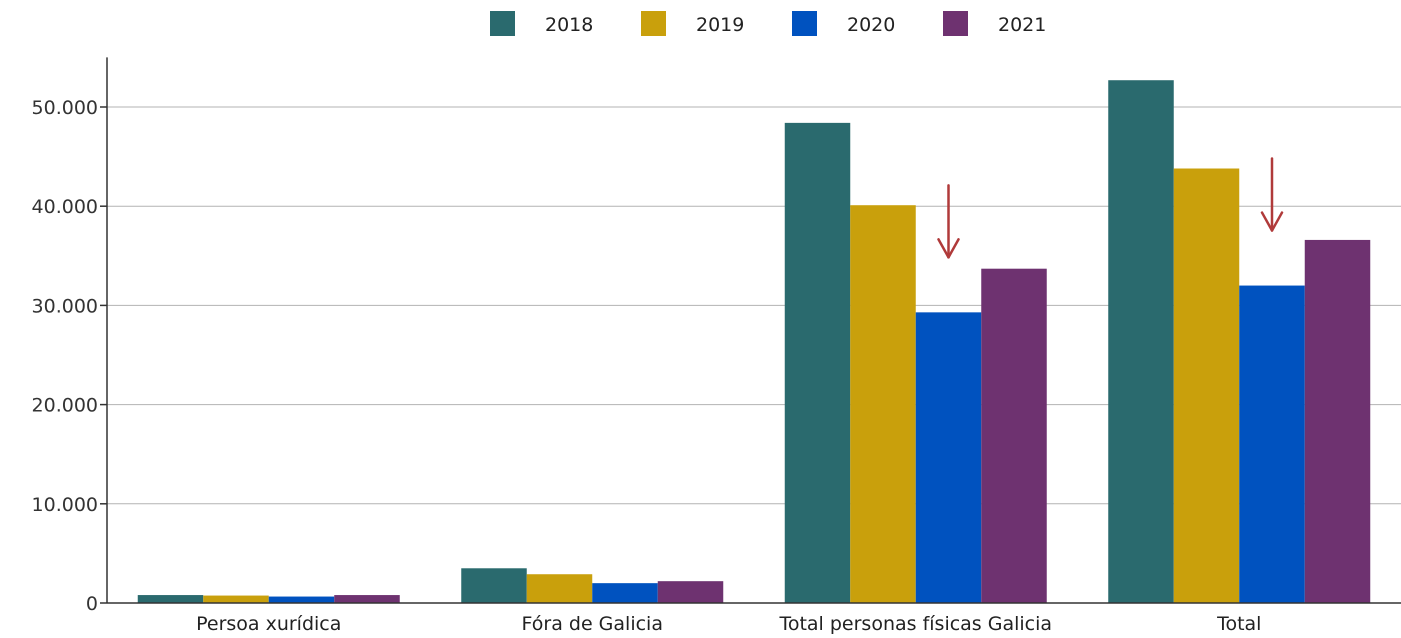 The height and width of the screenshot is (638, 1401). What do you see at coordinates (915, 624) in the screenshot?
I see `x-category-label: Total personas físicas Galicia` at bounding box center [915, 624].